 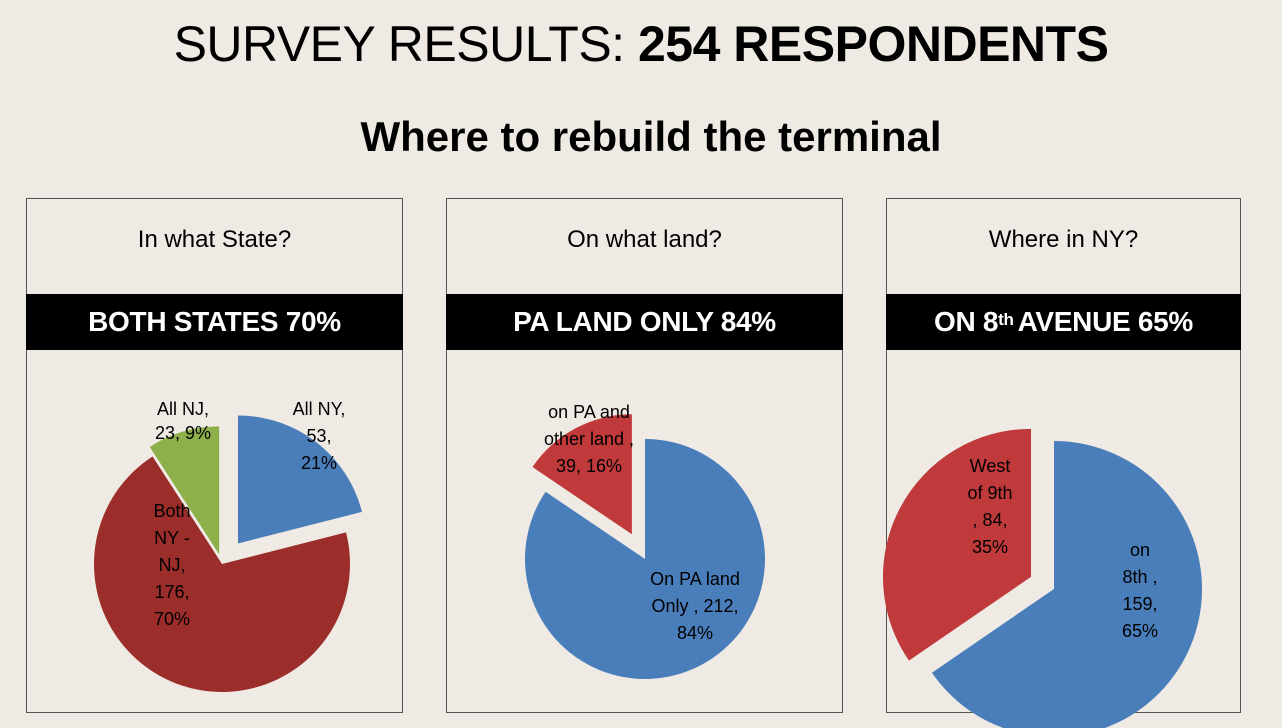 I want to click on chart-banner: PA LAND ONLY 84%, so click(x=644, y=322).